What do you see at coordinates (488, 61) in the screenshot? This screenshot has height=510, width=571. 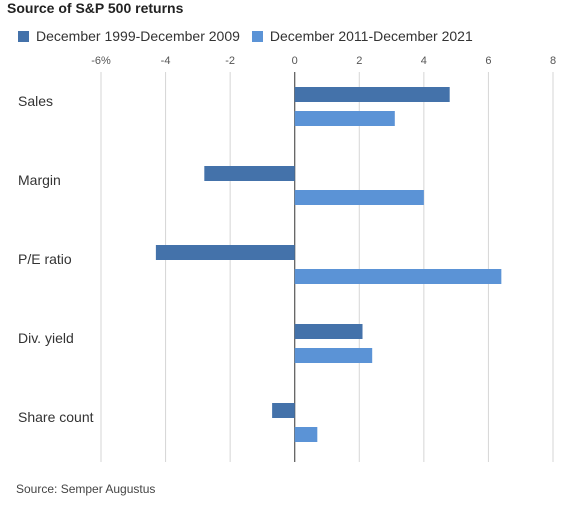 I see `x-tick-label: 6` at bounding box center [488, 61].